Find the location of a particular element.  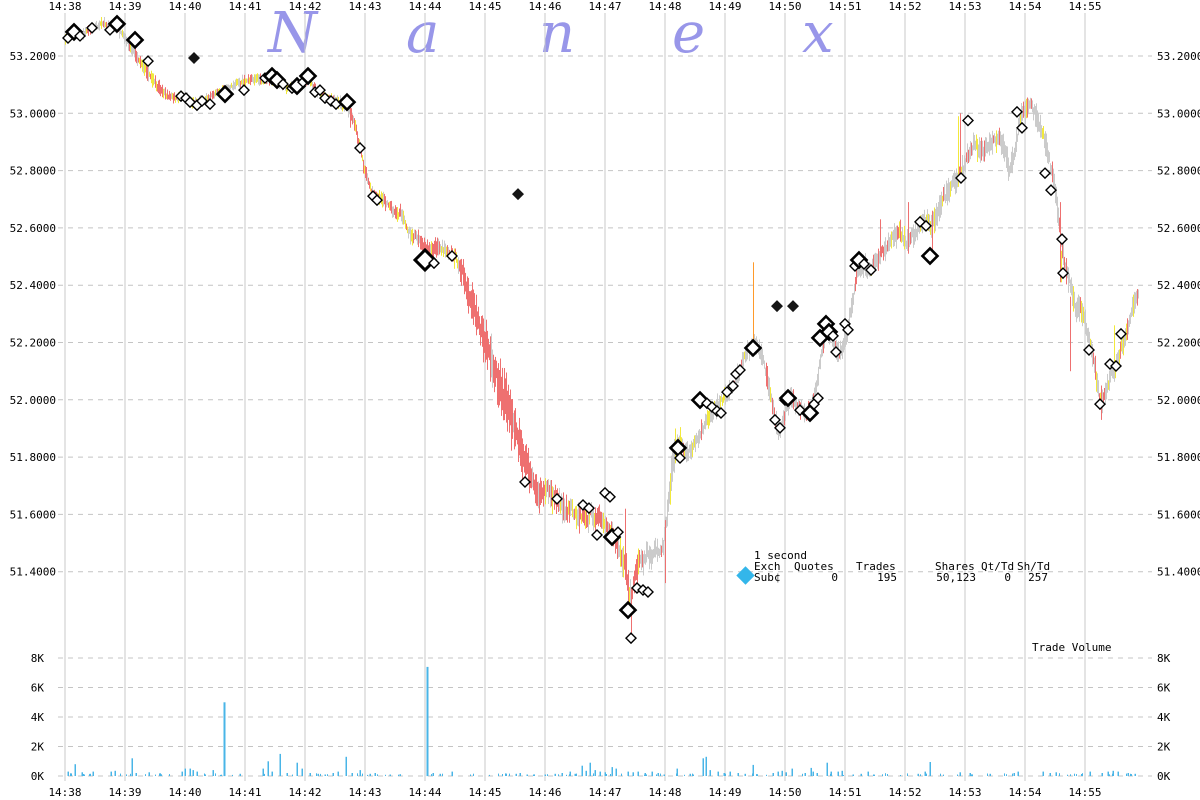

time-label: 14:48 is located at coordinates (664, 792).